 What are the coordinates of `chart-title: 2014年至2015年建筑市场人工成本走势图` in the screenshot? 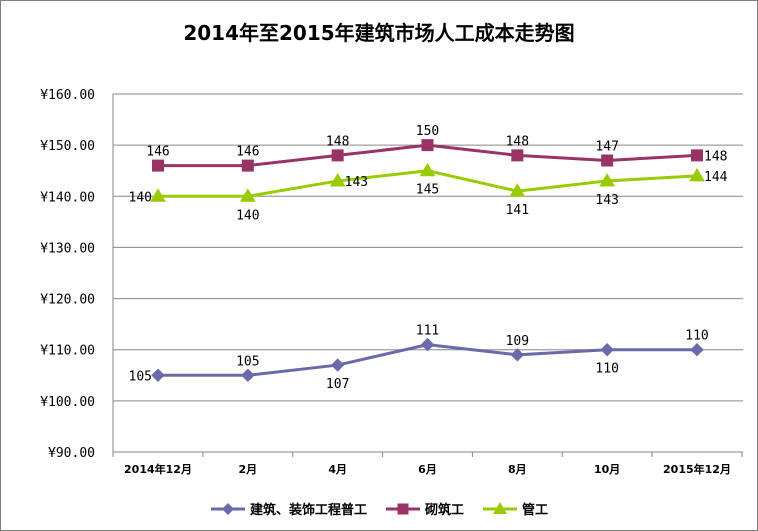 It's located at (379, 33).